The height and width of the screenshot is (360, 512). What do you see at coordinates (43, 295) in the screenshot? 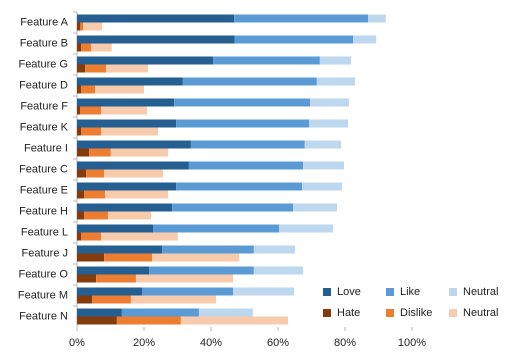
I see `y-tick-label: Feature M` at bounding box center [43, 295].